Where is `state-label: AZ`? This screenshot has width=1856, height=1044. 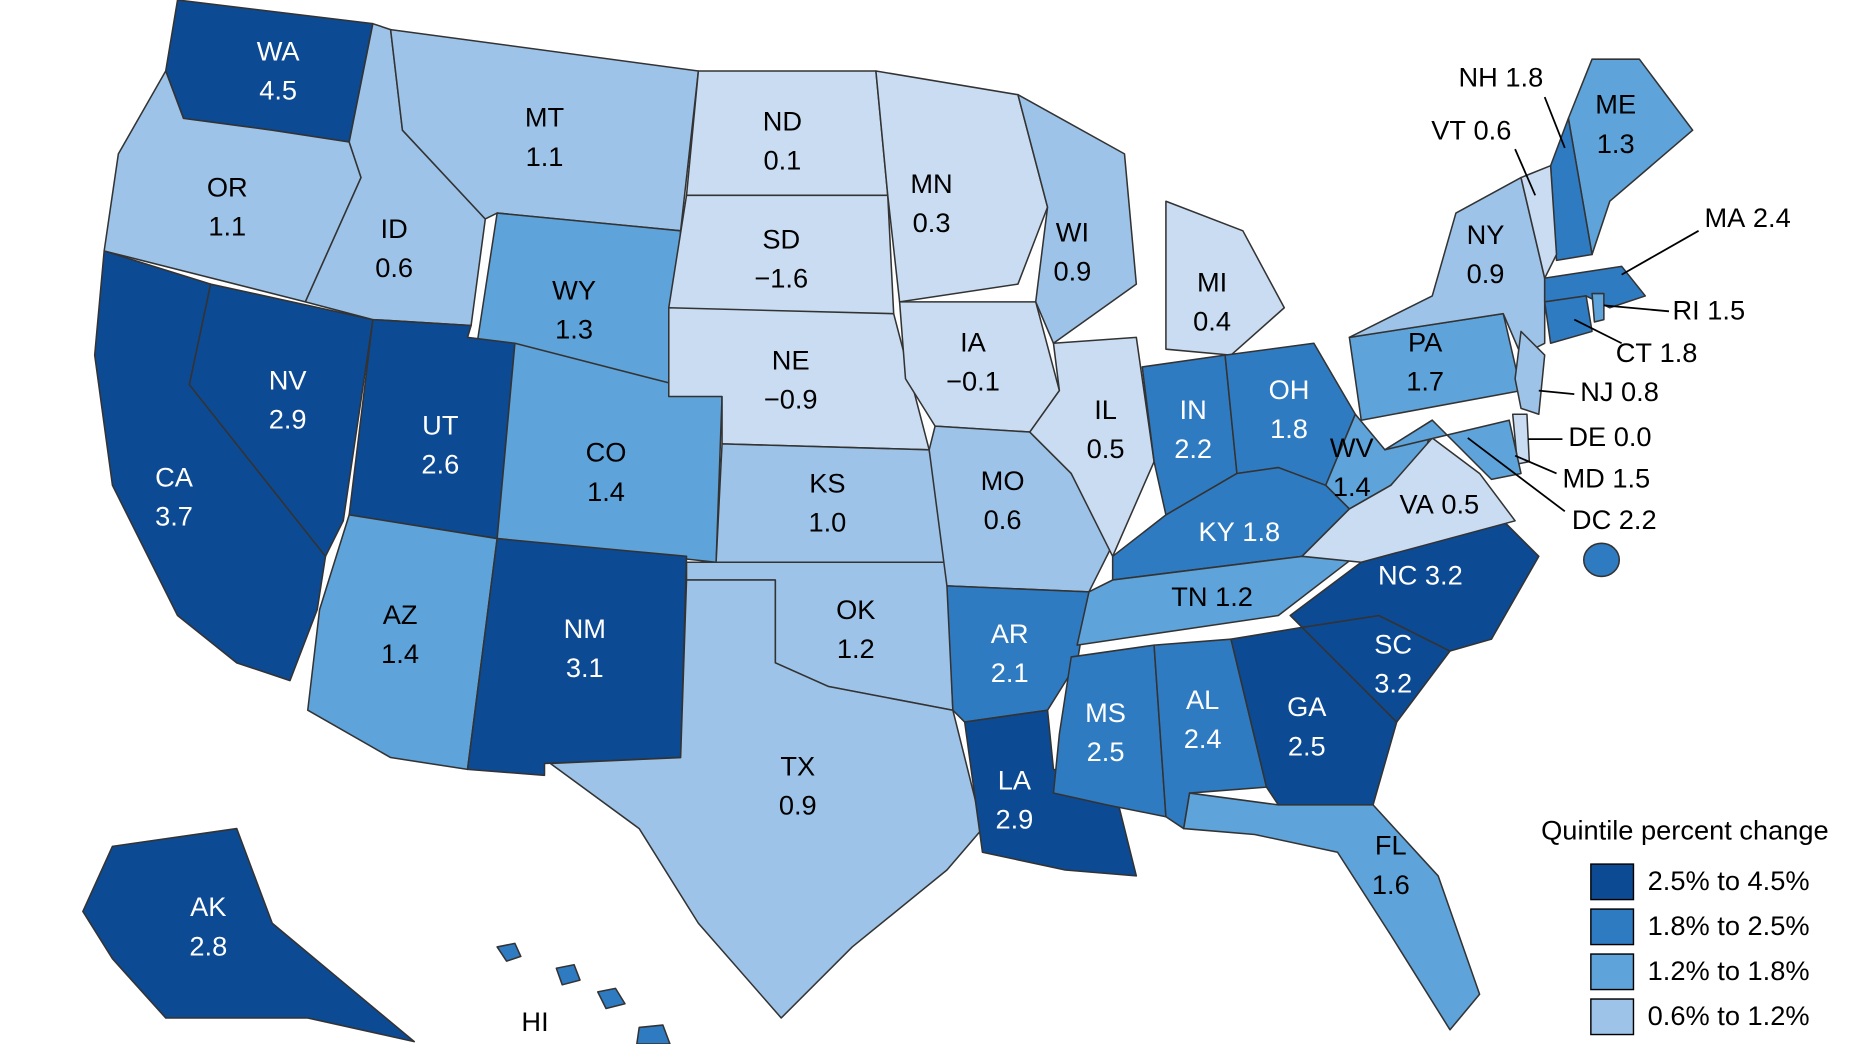 state-label: AZ is located at coordinates (400, 614).